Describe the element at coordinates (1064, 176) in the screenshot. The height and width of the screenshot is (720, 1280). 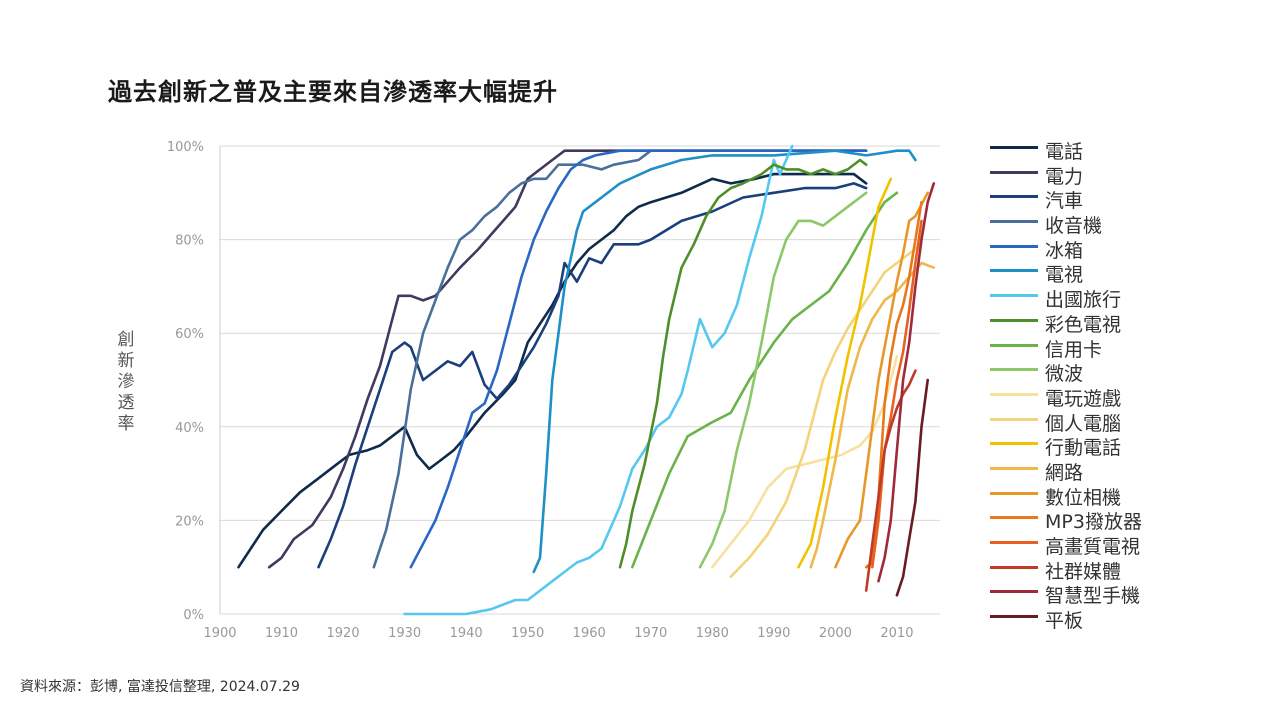
I see `legend-label: 電力` at that location.